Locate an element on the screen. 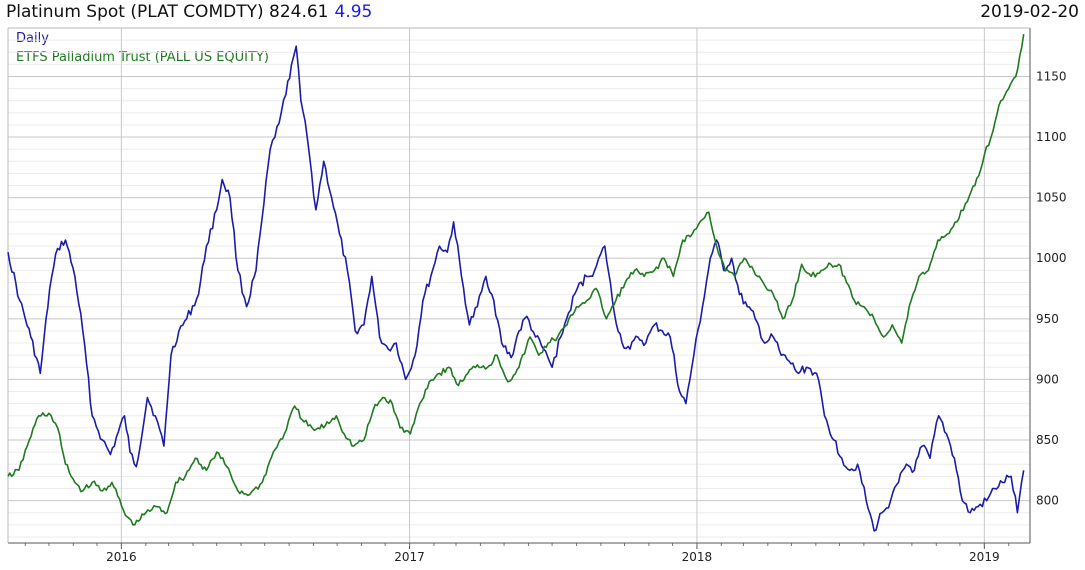 The image size is (1085, 570). x-tick-label: 2019 is located at coordinates (984, 557).